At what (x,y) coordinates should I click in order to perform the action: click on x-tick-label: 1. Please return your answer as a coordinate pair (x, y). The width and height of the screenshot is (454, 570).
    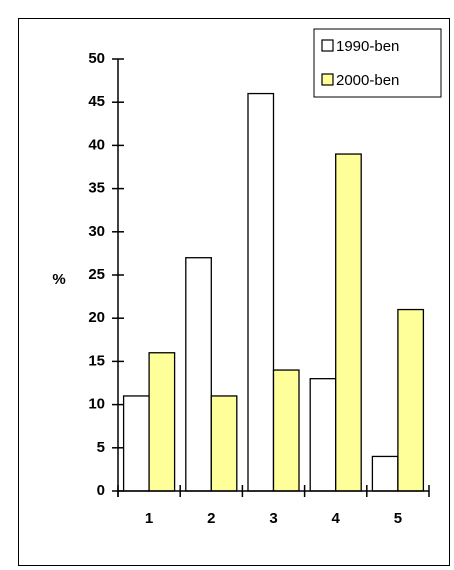
    Looking at the image, I should click on (149, 518).